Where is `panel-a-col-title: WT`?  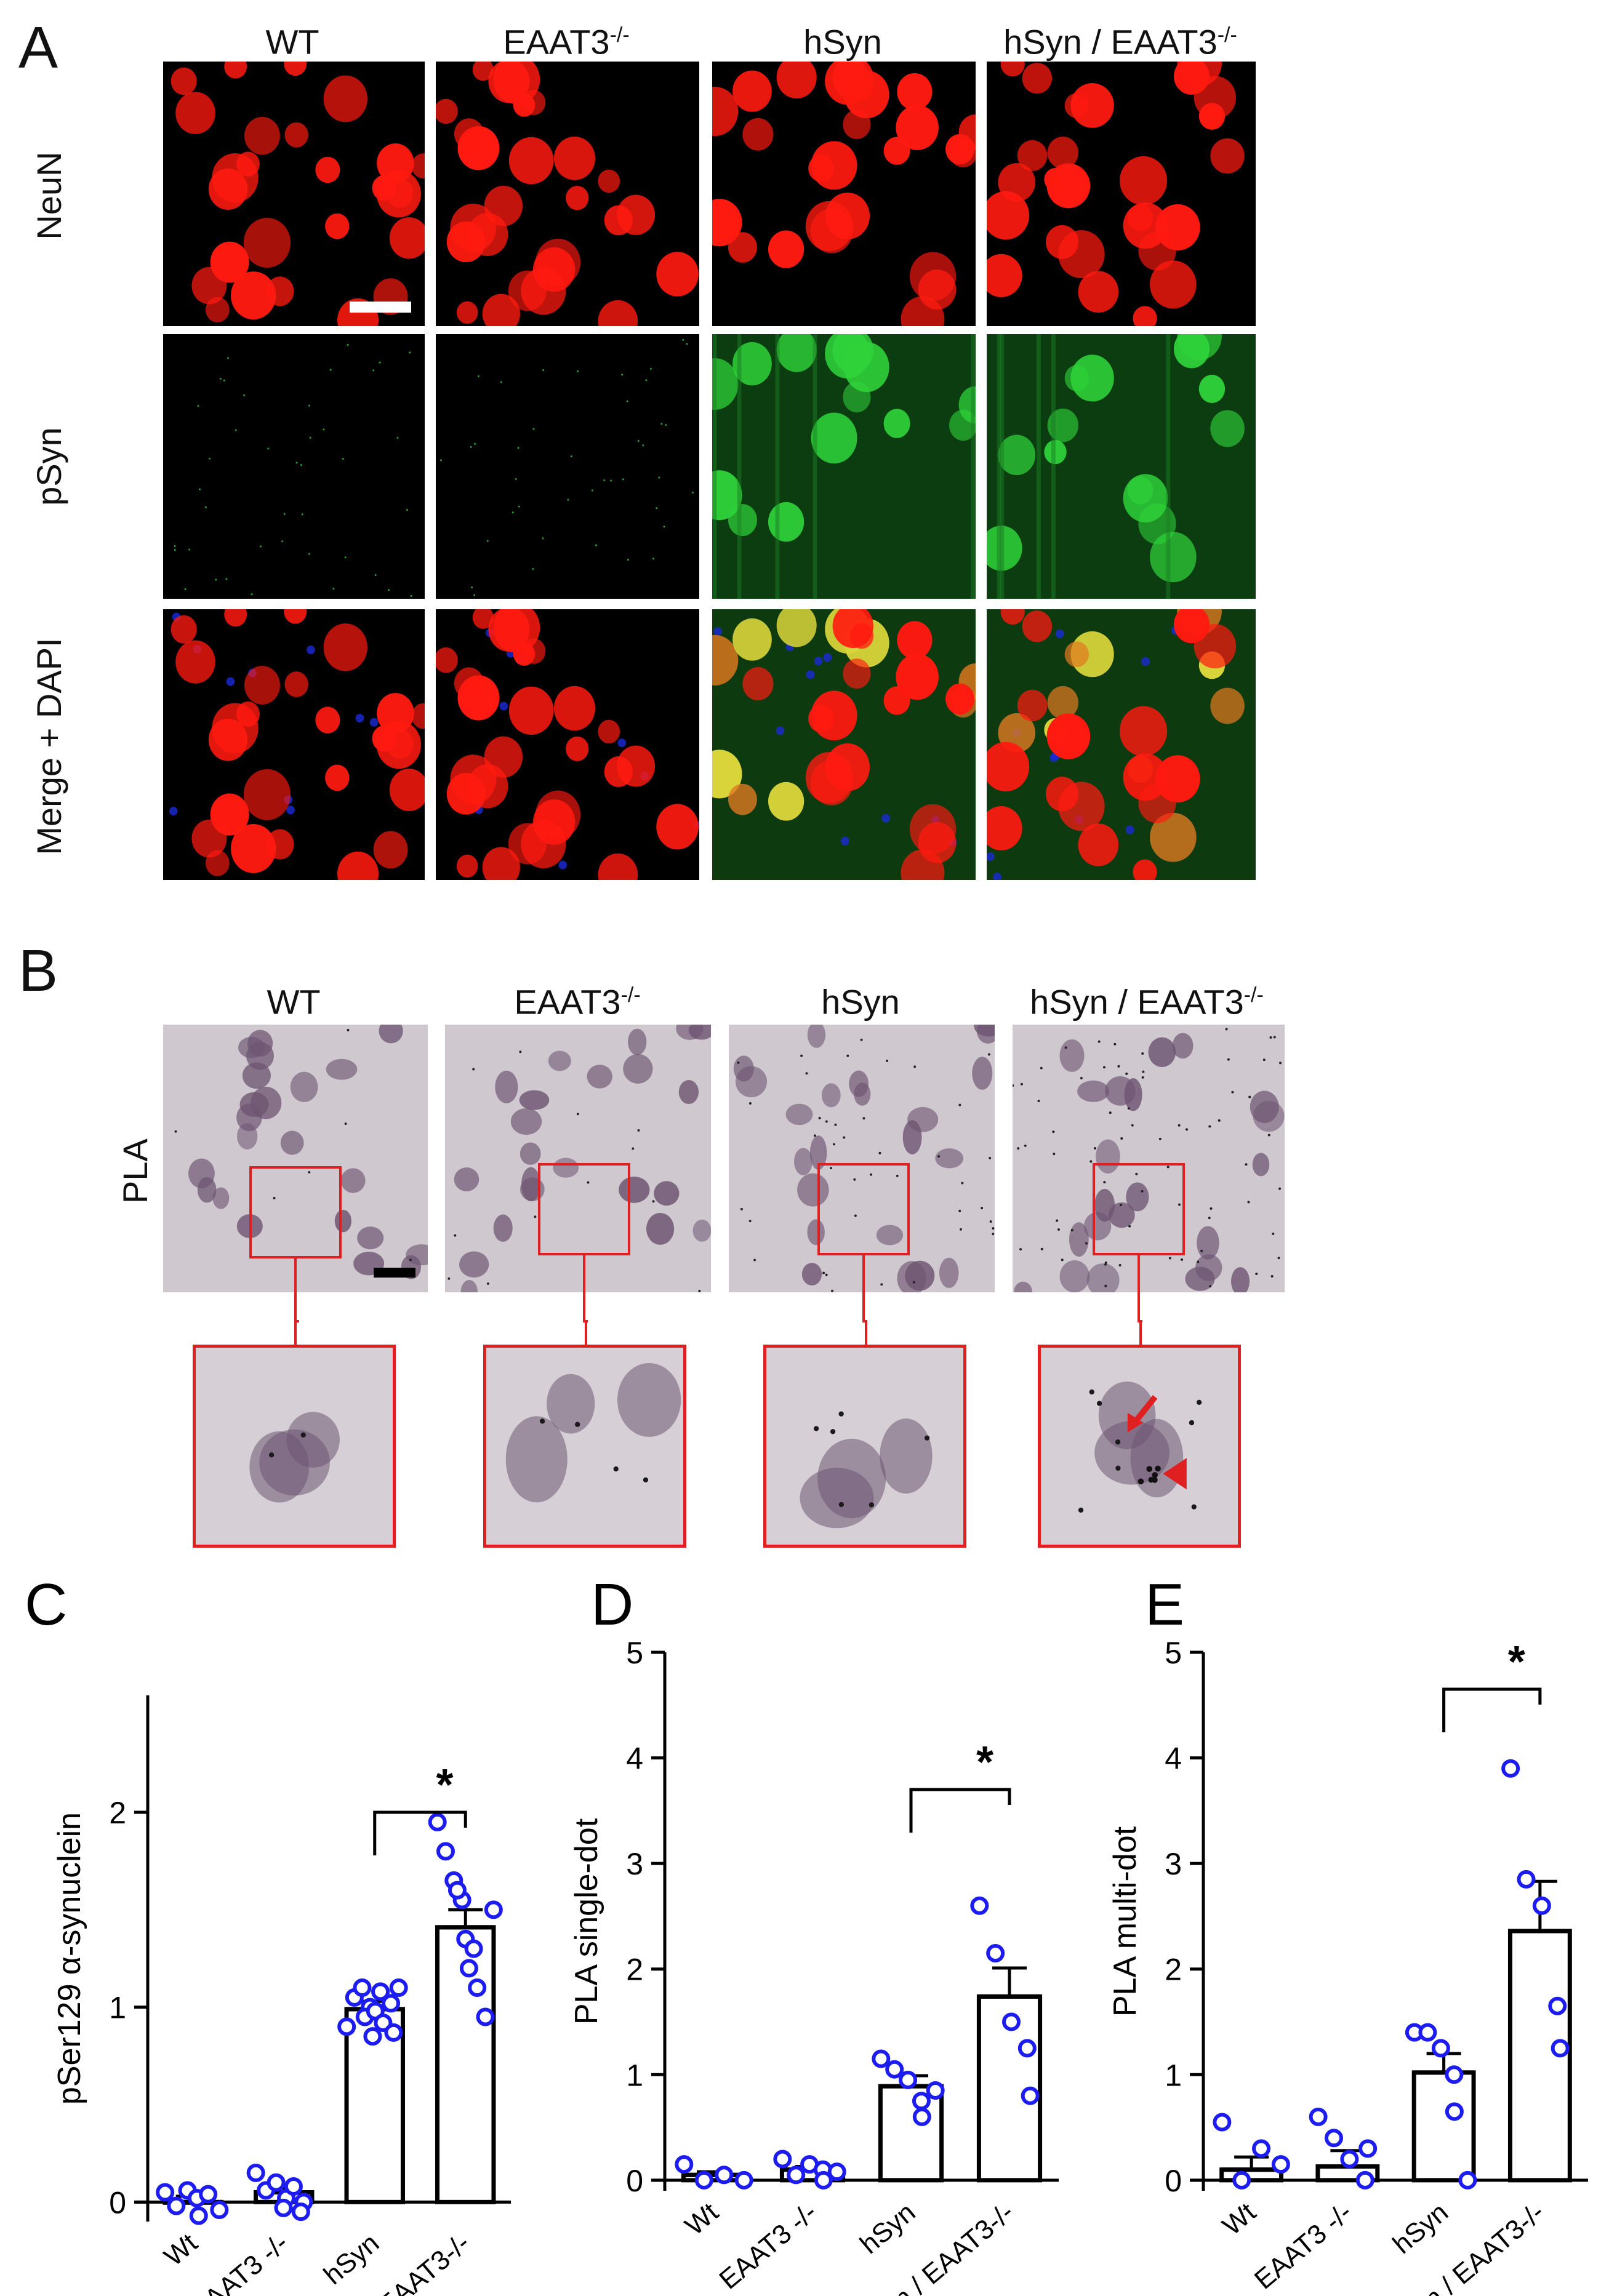
panel-a-col-title: WT is located at coordinates (292, 42).